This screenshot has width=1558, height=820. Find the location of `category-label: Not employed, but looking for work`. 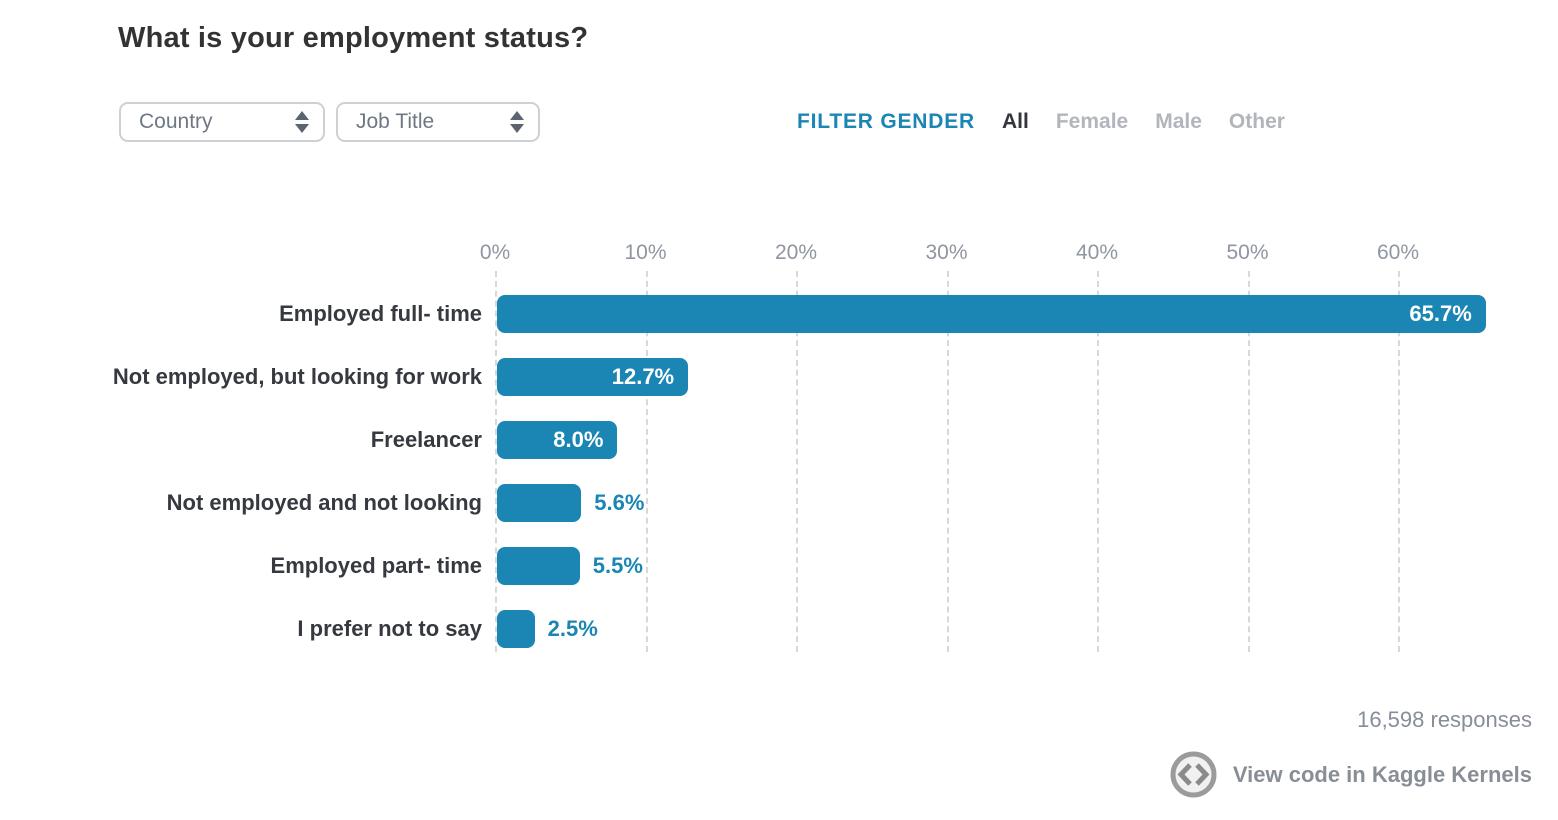

category-label: Not employed, but looking for work is located at coordinates (297, 376).